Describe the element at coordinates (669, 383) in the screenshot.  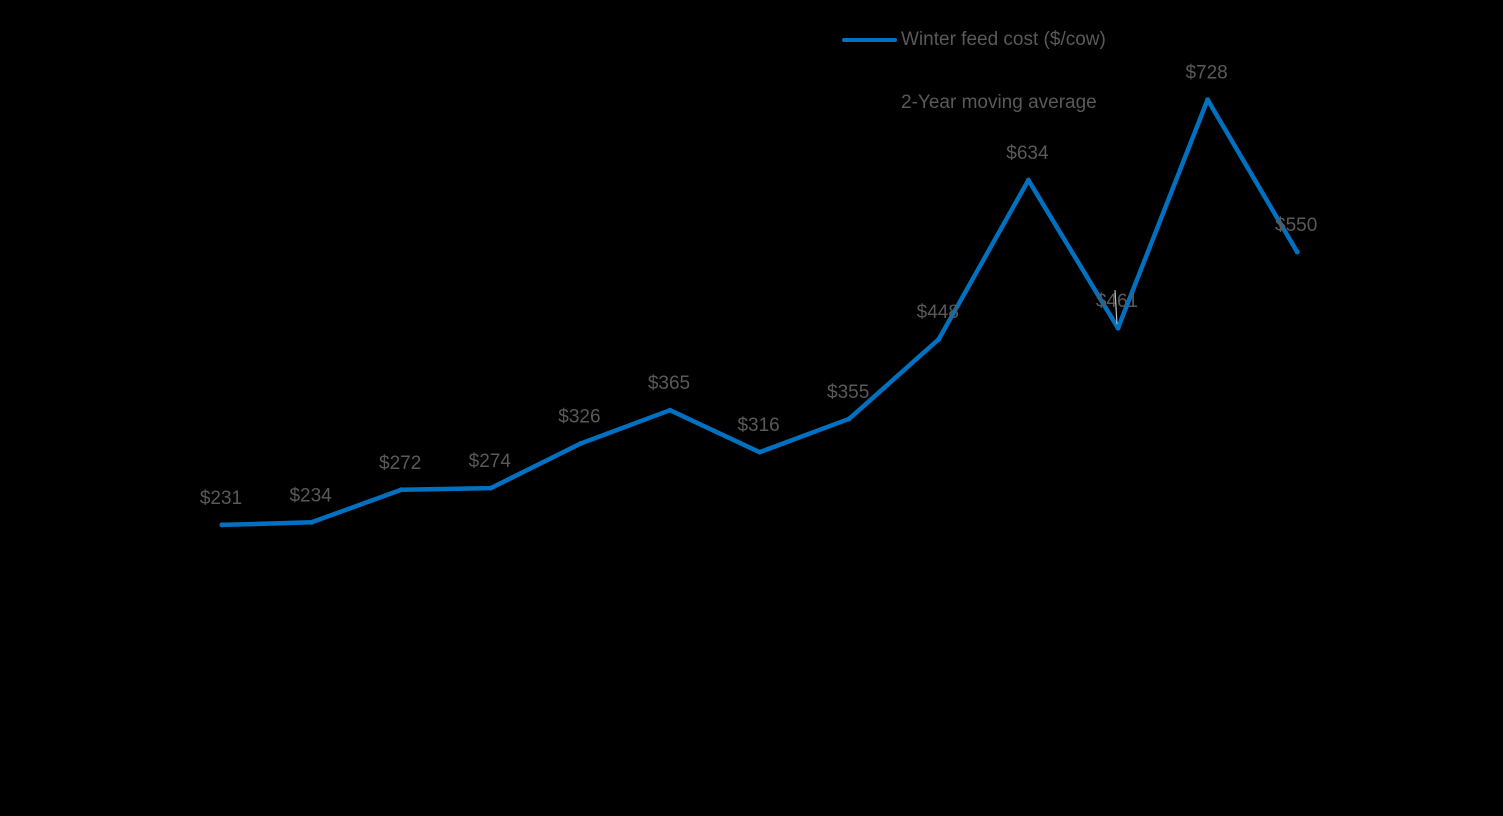
I see `data-label: $365` at that location.